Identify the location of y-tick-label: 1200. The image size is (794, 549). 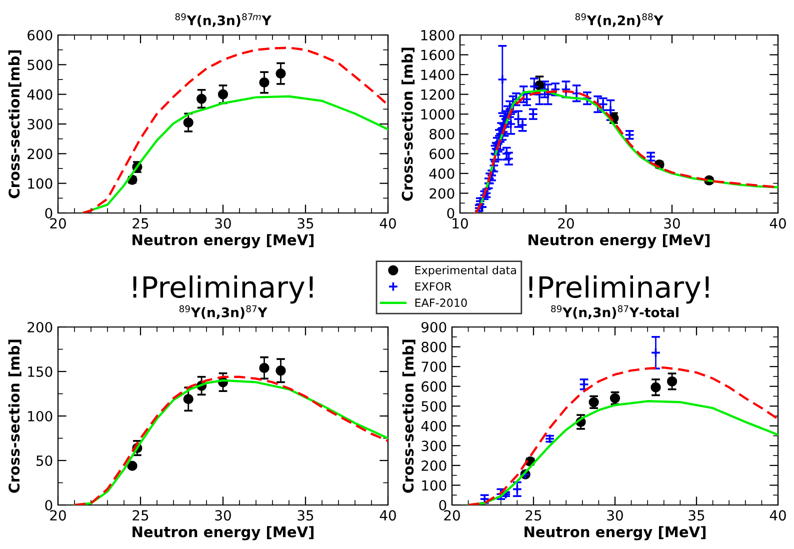
(437, 94).